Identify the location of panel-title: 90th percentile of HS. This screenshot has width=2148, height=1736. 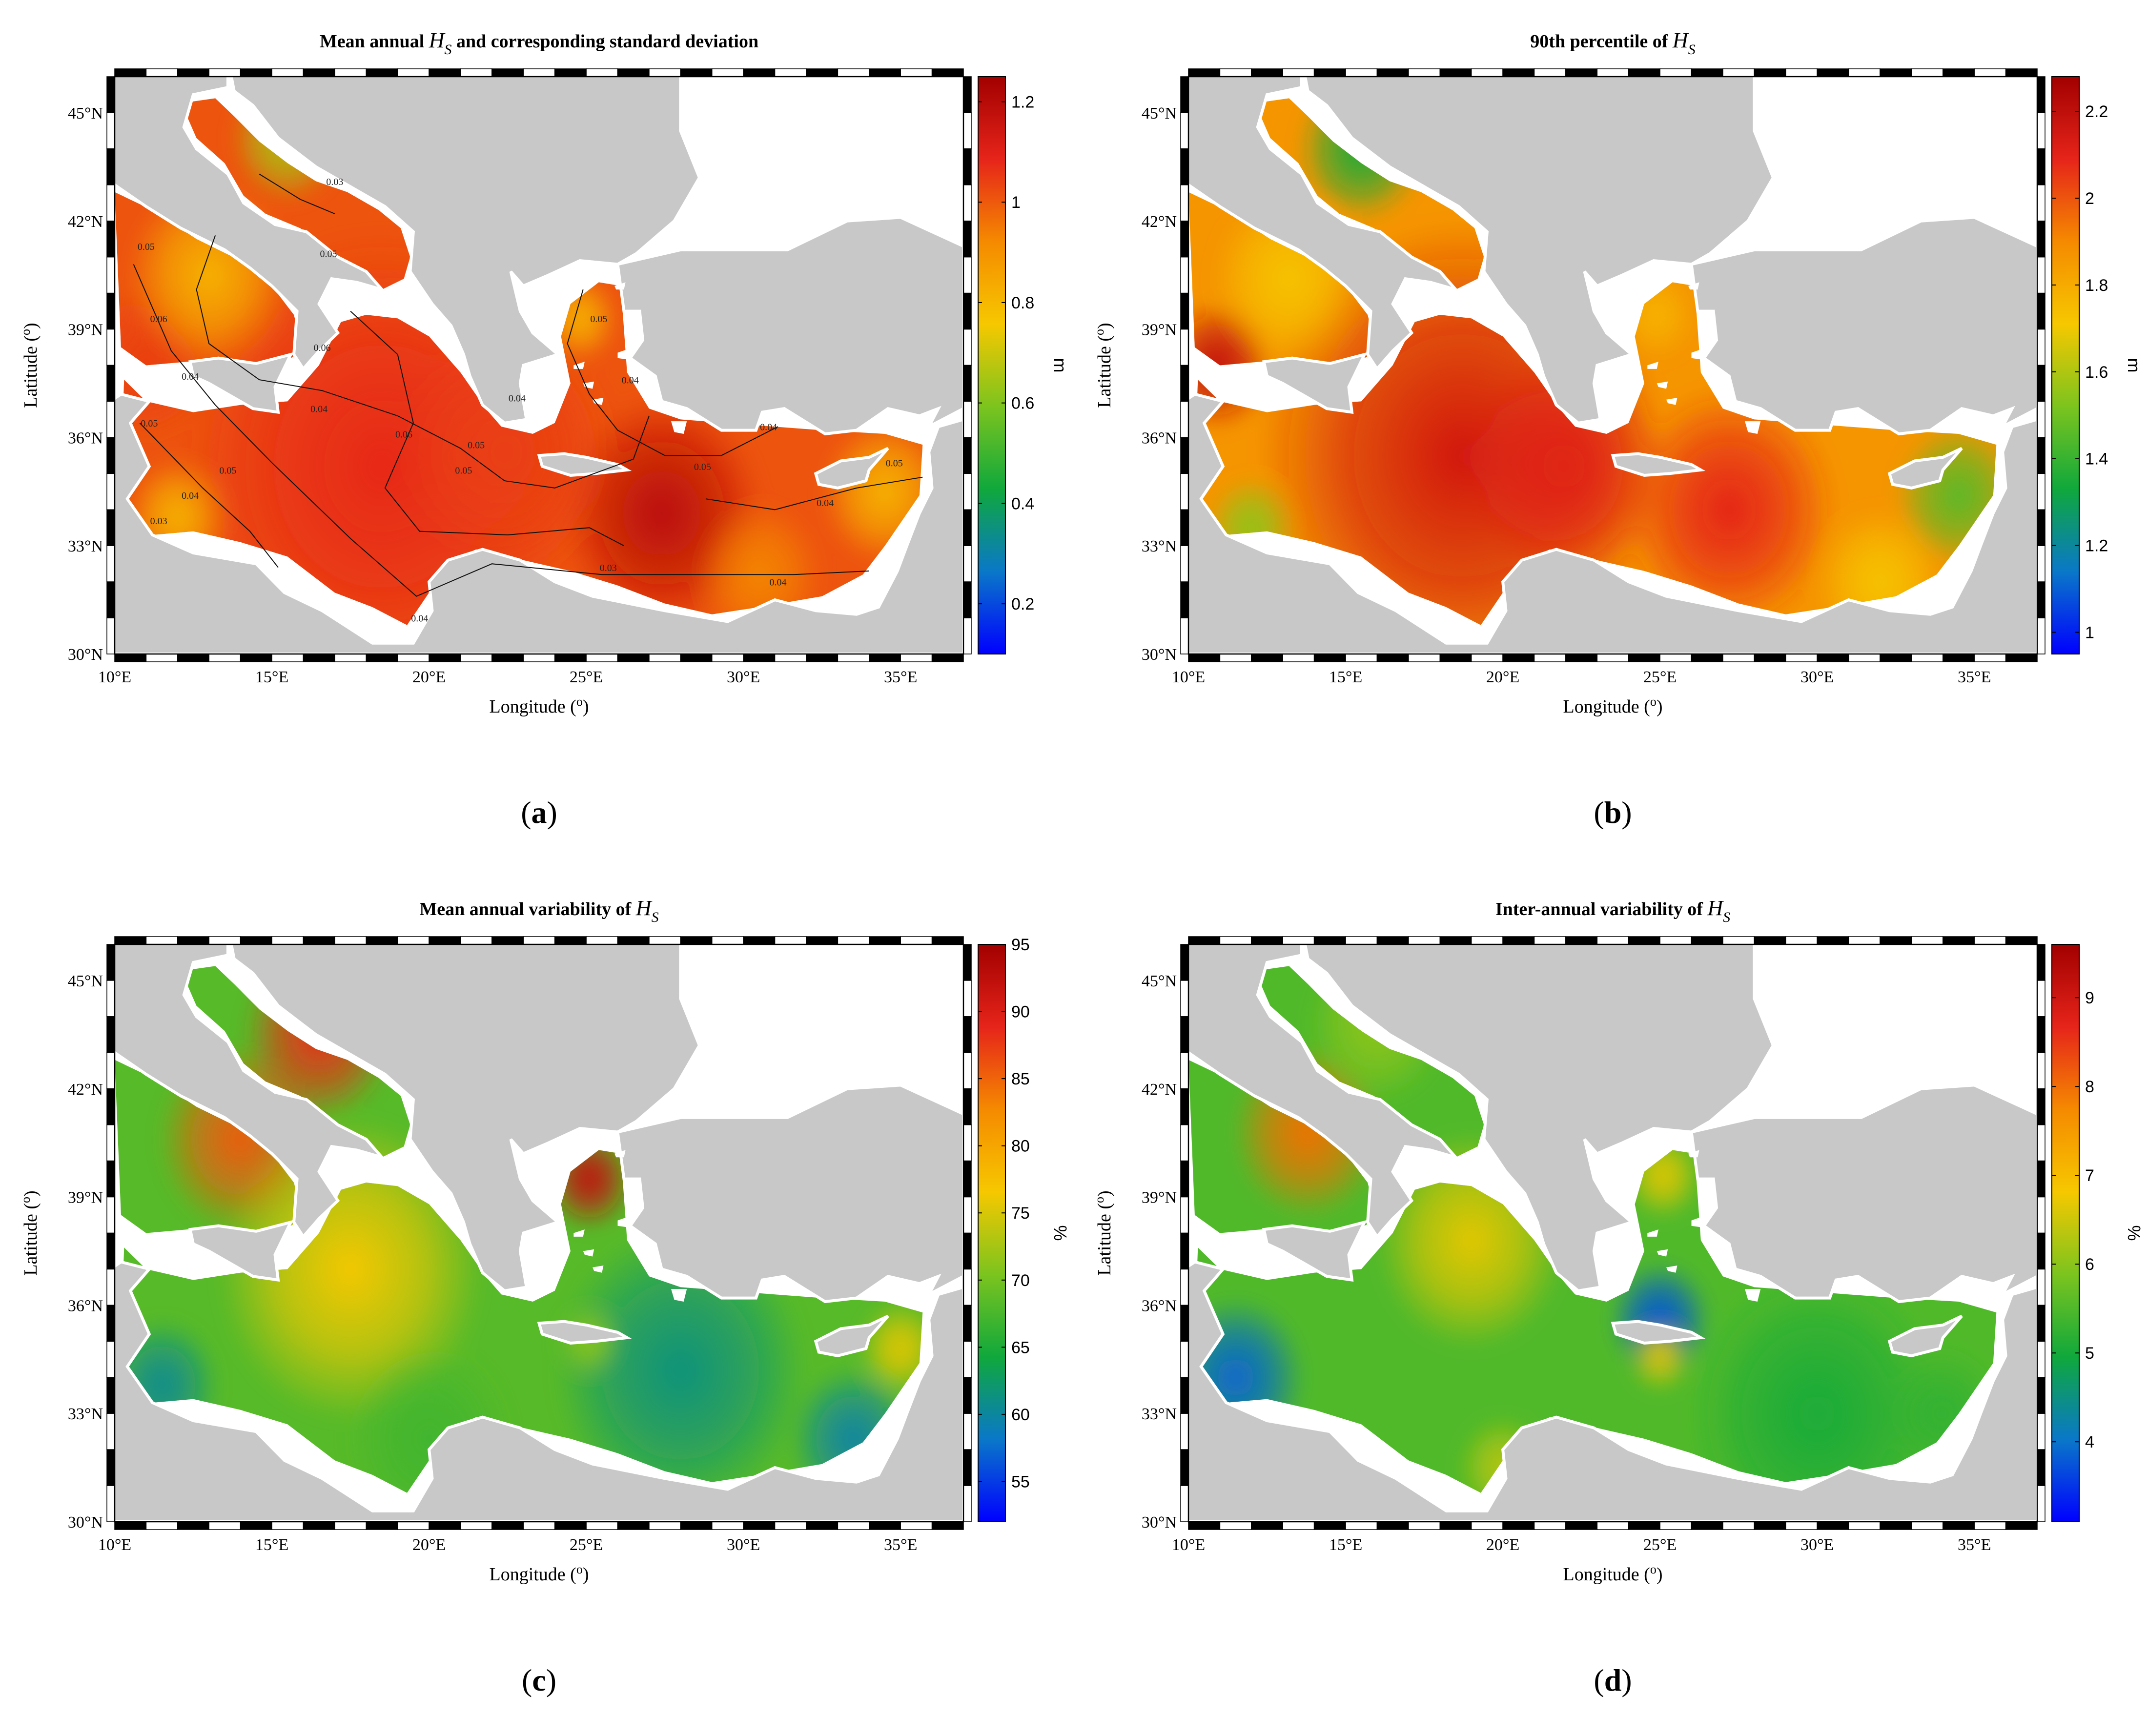
(1612, 43).